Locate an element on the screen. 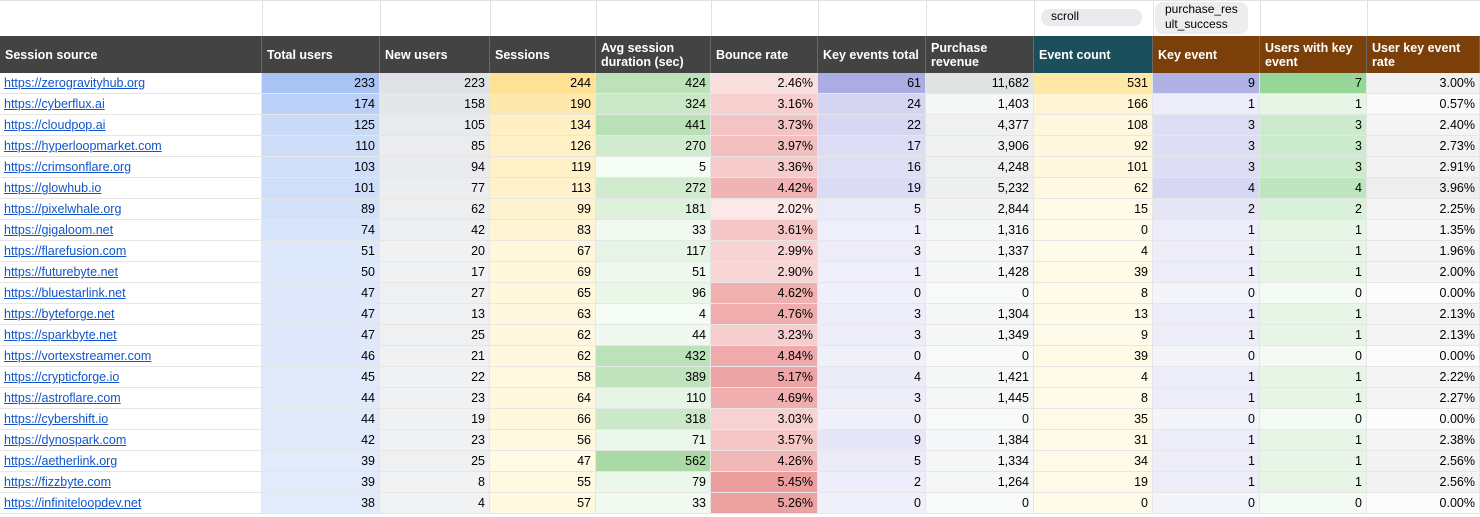 The image size is (1480, 517). event-count-cell: 62 is located at coordinates (1093, 188).